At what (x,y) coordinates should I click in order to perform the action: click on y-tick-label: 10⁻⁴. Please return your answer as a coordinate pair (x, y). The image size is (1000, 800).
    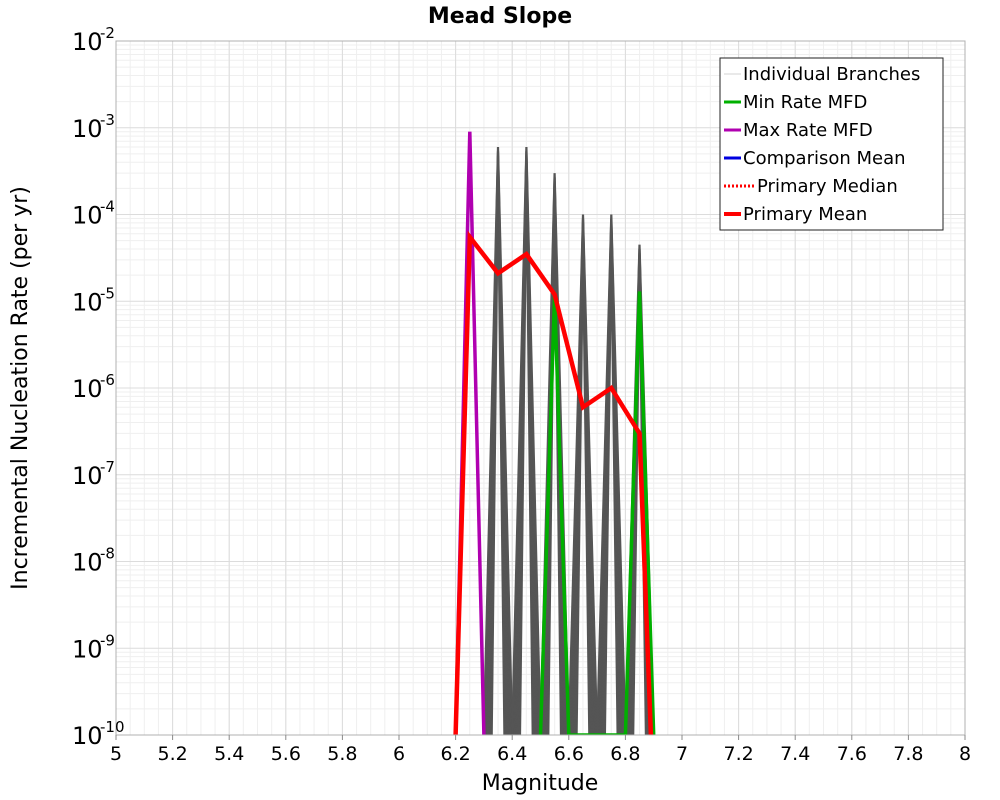
    Looking at the image, I should click on (93, 214).